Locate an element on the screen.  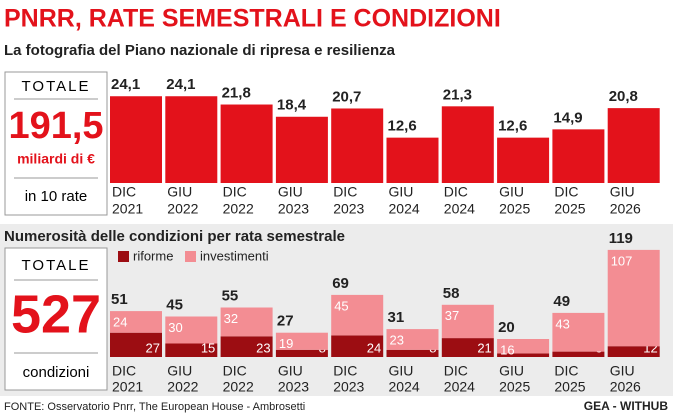
value-label: 21,8 is located at coordinates (236, 92).